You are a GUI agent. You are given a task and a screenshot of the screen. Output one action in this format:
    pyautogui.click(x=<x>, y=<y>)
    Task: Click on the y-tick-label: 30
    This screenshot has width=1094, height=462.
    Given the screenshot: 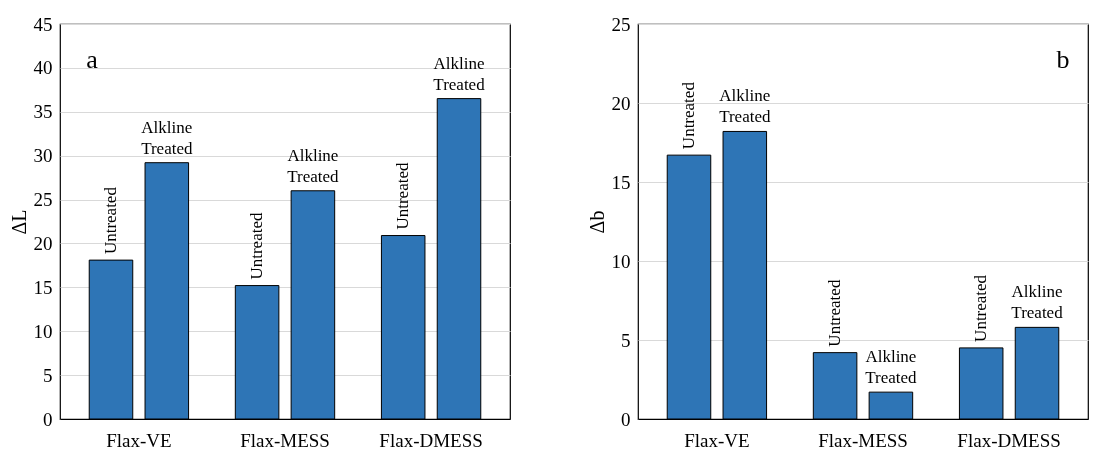 What is the action you would take?
    pyautogui.click(x=43, y=156)
    